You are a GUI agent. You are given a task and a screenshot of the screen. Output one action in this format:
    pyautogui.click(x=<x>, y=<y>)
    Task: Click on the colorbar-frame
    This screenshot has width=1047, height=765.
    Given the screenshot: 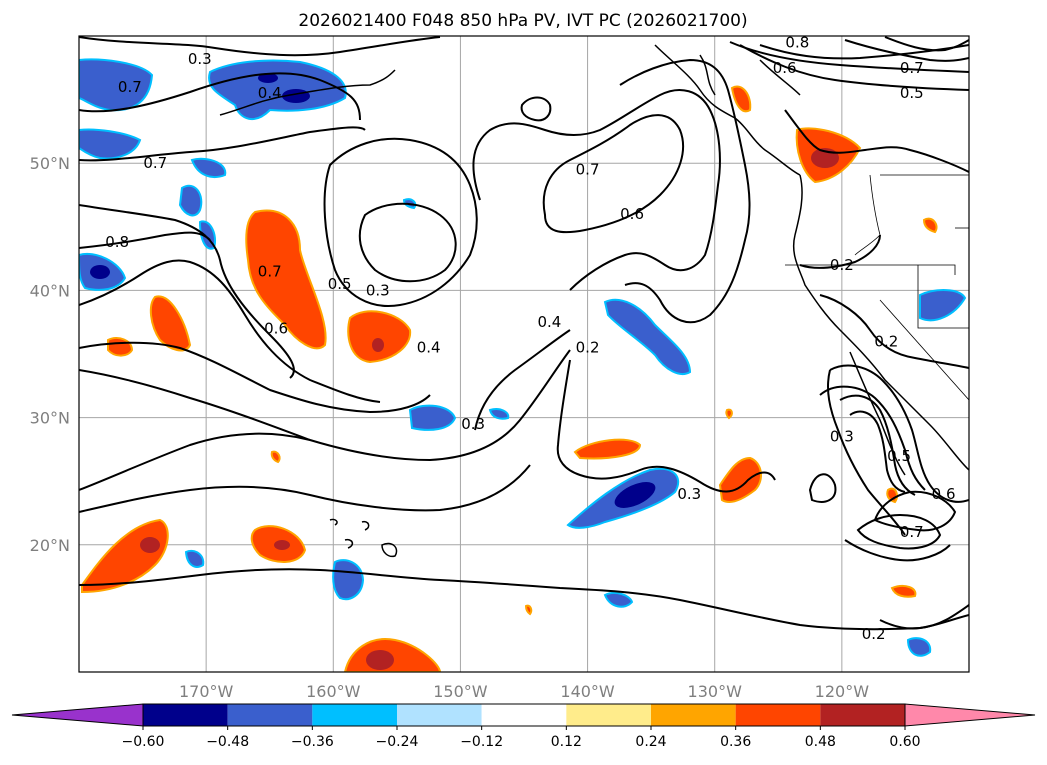 What is the action you would take?
    pyautogui.click(x=524, y=715)
    